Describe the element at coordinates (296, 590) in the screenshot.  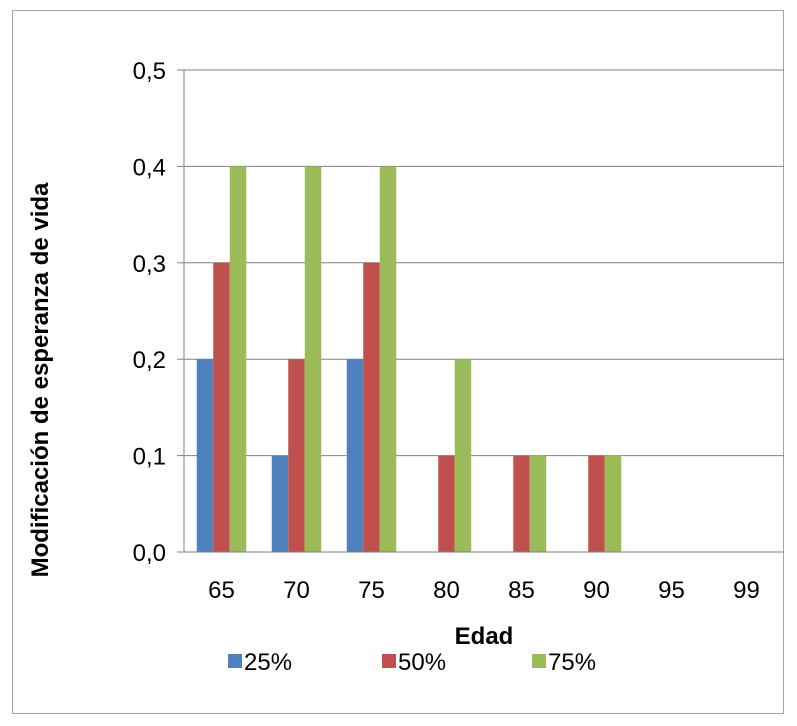
I see `x-tick-label: 70` at that location.